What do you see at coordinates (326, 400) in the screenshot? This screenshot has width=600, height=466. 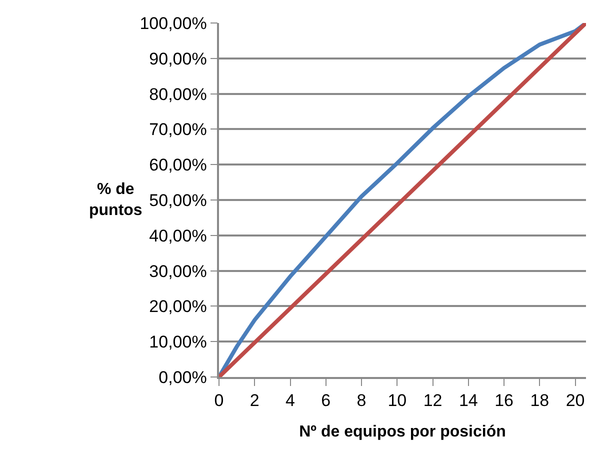 I see `x-tick-label: 6` at bounding box center [326, 400].